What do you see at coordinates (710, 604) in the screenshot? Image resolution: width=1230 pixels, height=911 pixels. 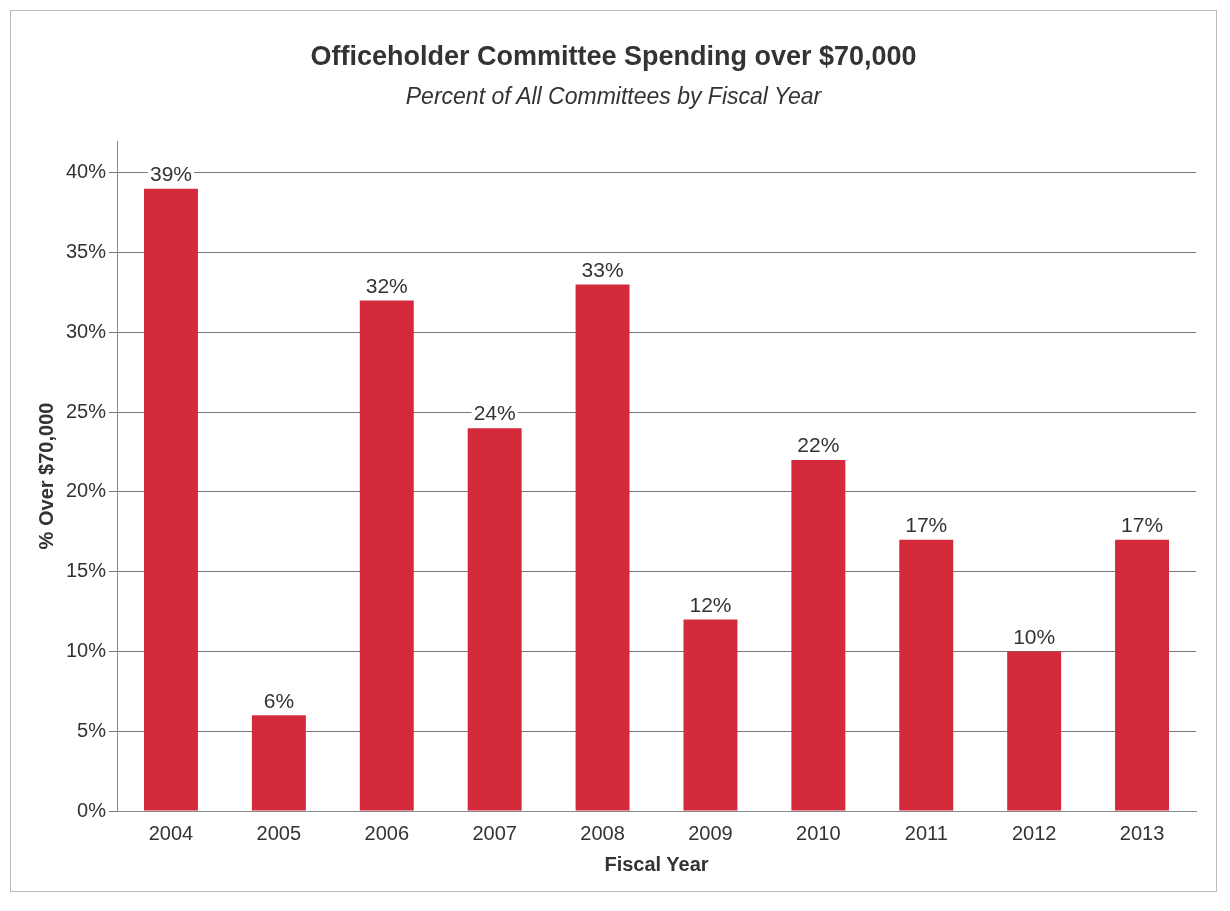 I see `data-label: 12%` at bounding box center [710, 604].